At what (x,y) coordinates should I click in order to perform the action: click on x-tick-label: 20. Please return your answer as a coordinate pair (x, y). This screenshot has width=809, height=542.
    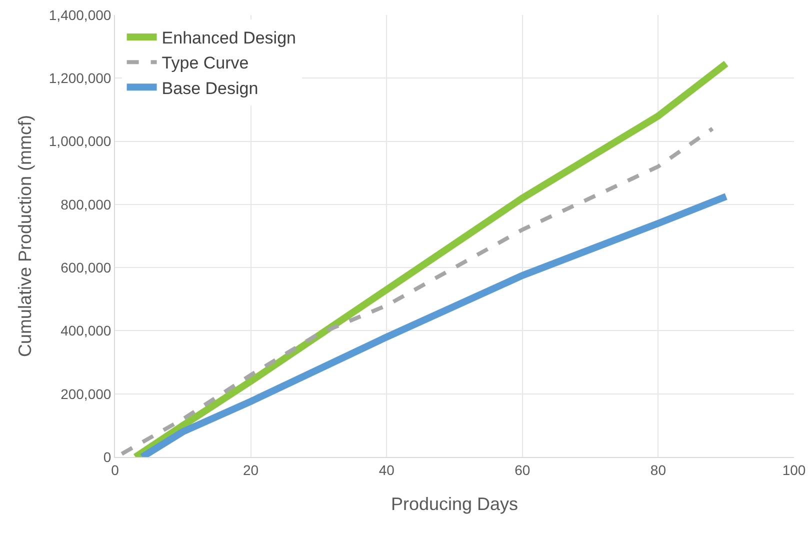
    Looking at the image, I should click on (251, 470).